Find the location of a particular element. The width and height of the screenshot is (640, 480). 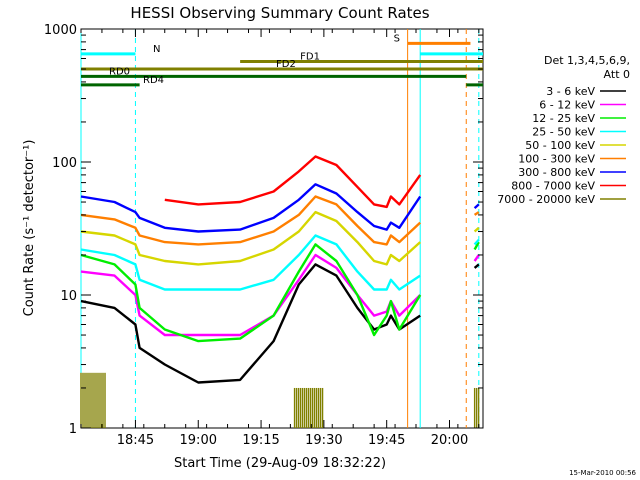

legend-entry-label: 7000 - 20000 keV is located at coordinates (546, 199).